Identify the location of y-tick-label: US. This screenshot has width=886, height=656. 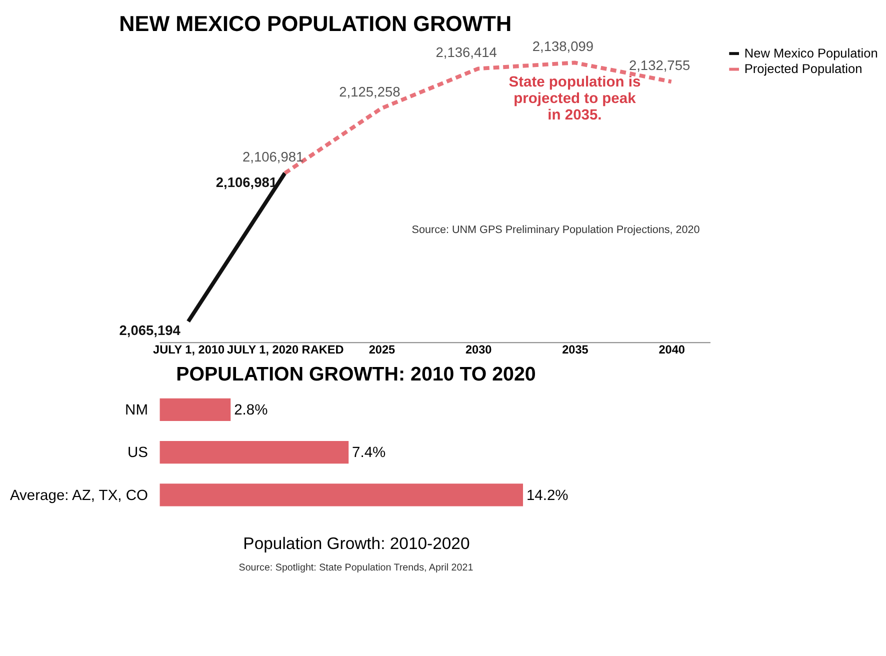
(137, 453).